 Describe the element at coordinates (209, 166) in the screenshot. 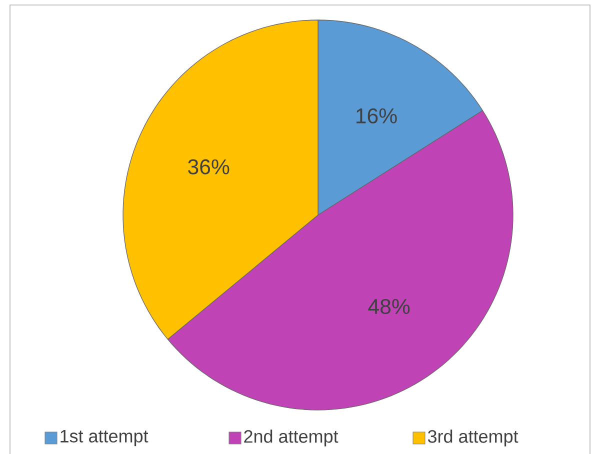

I see `data-label: 36%` at that location.